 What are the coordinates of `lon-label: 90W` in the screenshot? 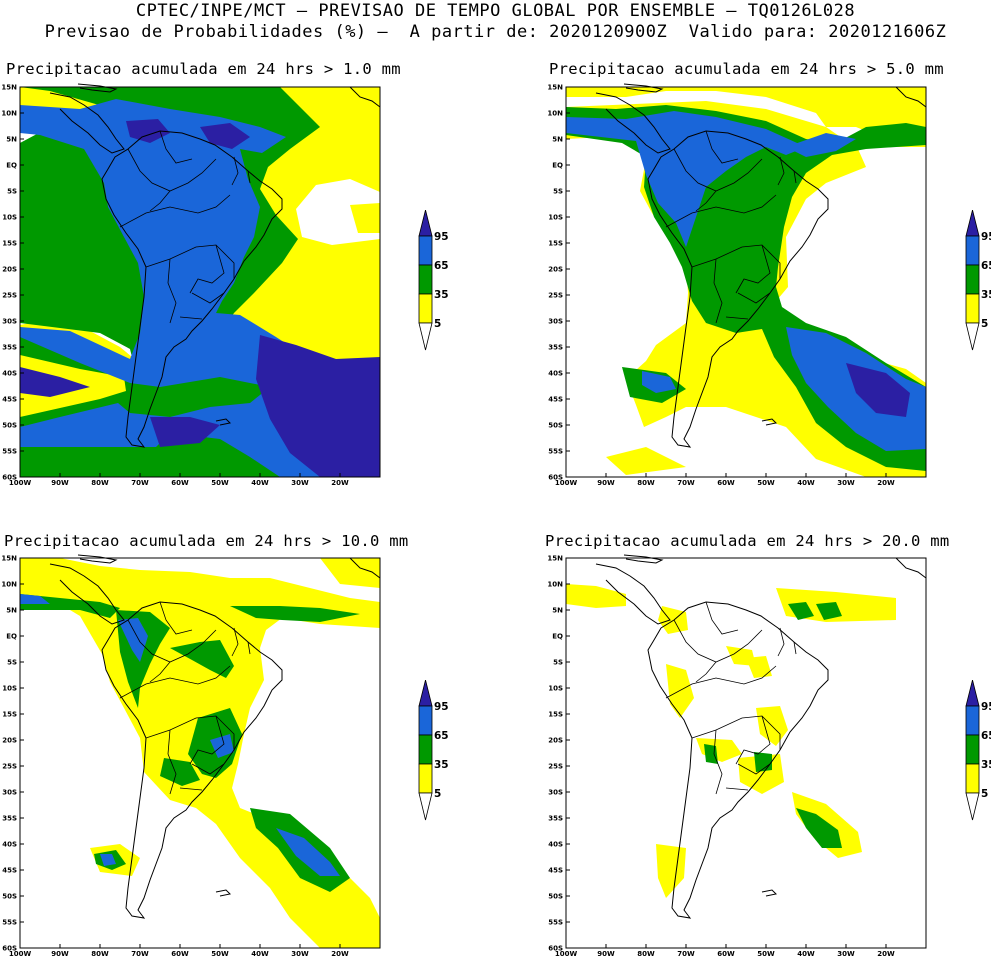 It's located at (60, 953).